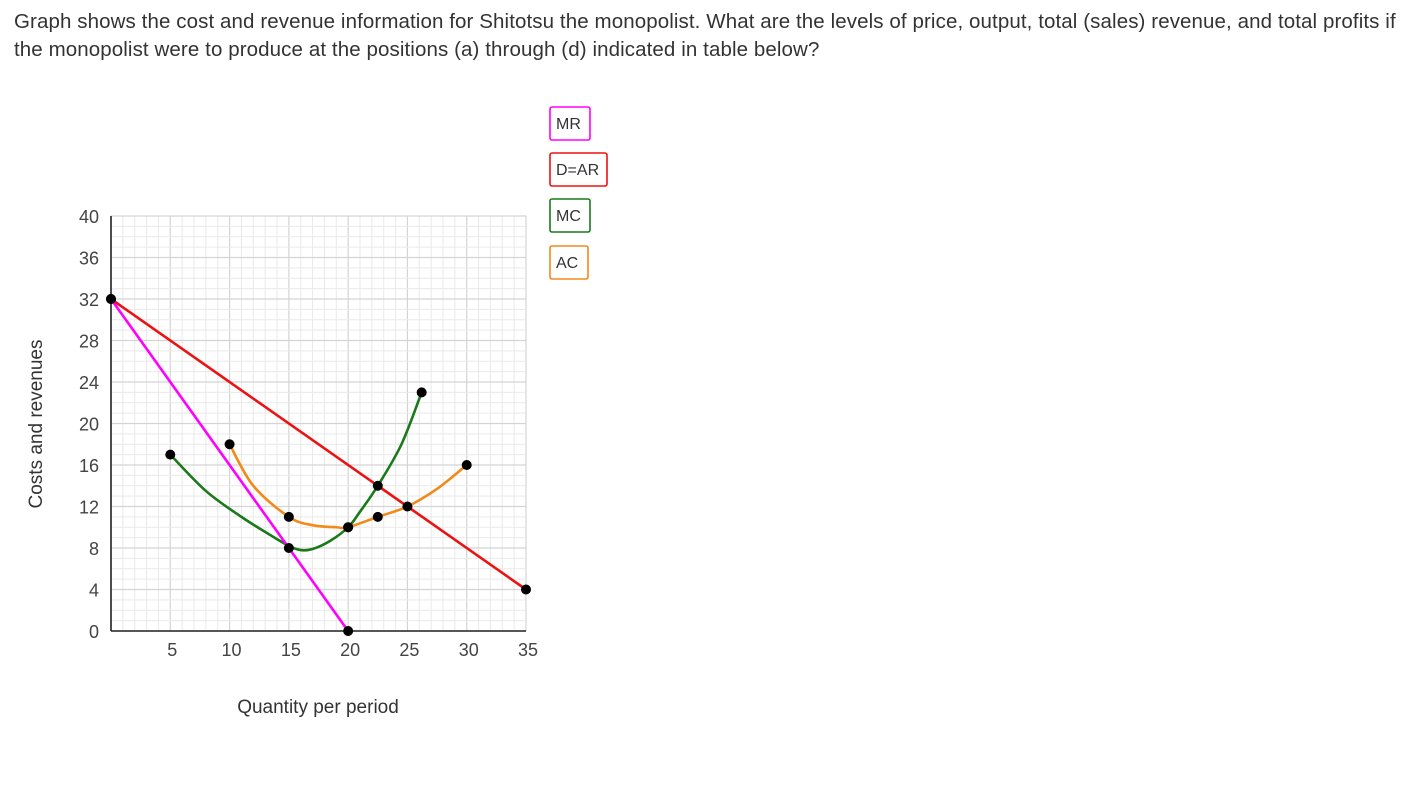 This screenshot has width=1411, height=792. I want to click on data-point-mr, so click(348, 631).